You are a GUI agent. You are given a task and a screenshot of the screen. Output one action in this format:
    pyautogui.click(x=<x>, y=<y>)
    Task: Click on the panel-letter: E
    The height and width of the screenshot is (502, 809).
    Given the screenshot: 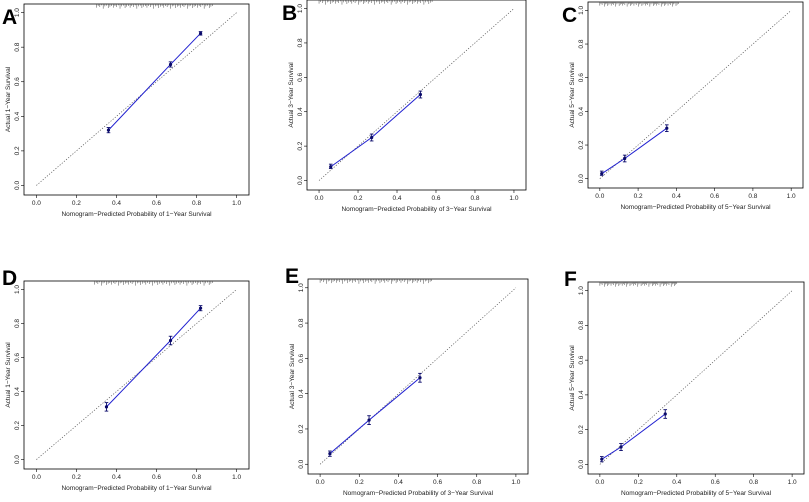 What is the action you would take?
    pyautogui.click(x=292, y=276)
    